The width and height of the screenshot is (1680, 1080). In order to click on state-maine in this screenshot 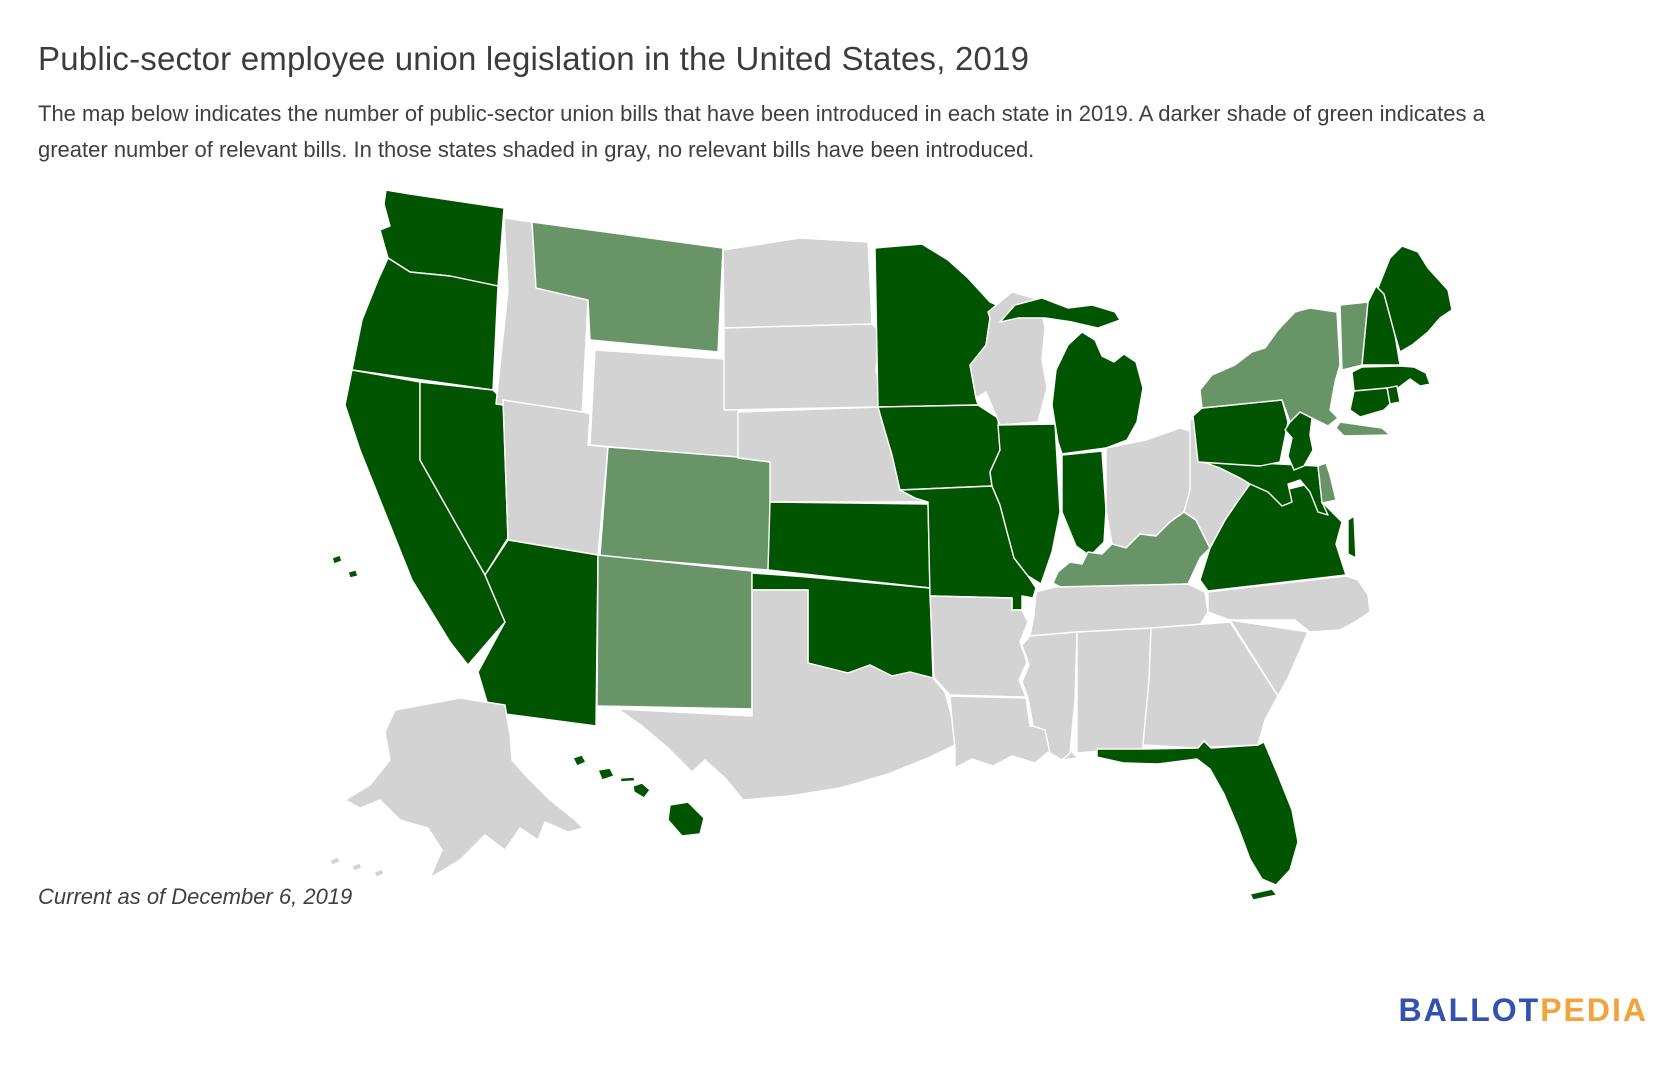, I will do `click(1415, 299)`.